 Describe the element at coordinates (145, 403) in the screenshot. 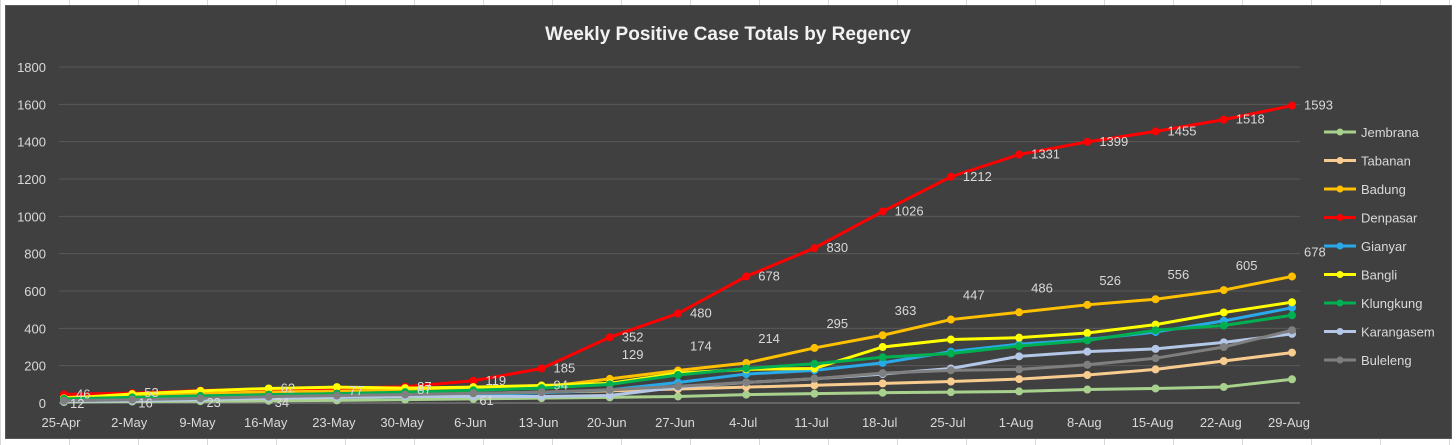

I see `data-label: 16` at that location.